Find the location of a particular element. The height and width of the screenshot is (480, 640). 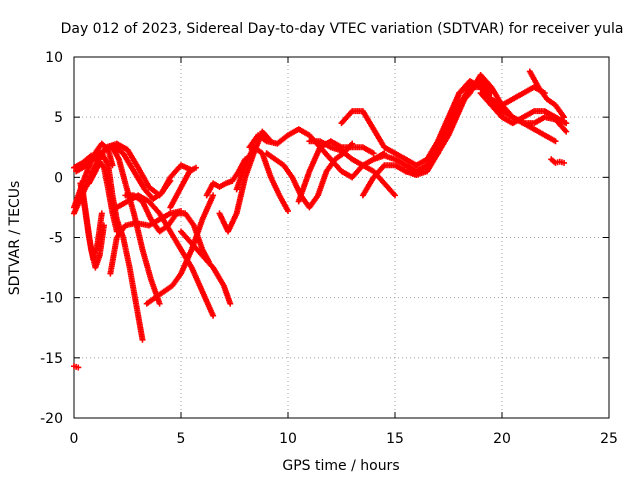

y-axis-label: SDTVAR / TECUs is located at coordinates (15, 238).